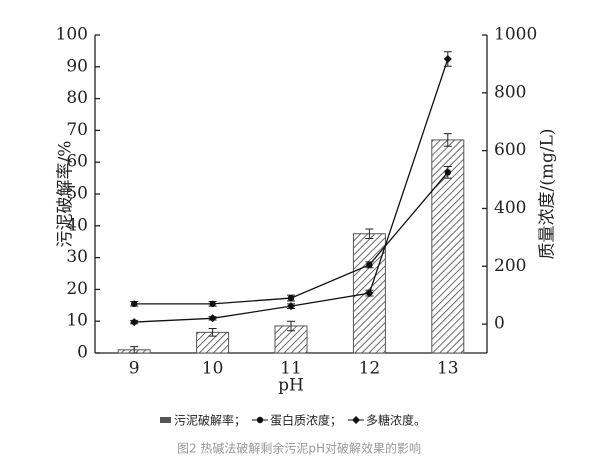 The height and width of the screenshot is (470, 598). What do you see at coordinates (77, 321) in the screenshot?
I see `y-tick-label: 10` at bounding box center [77, 321].